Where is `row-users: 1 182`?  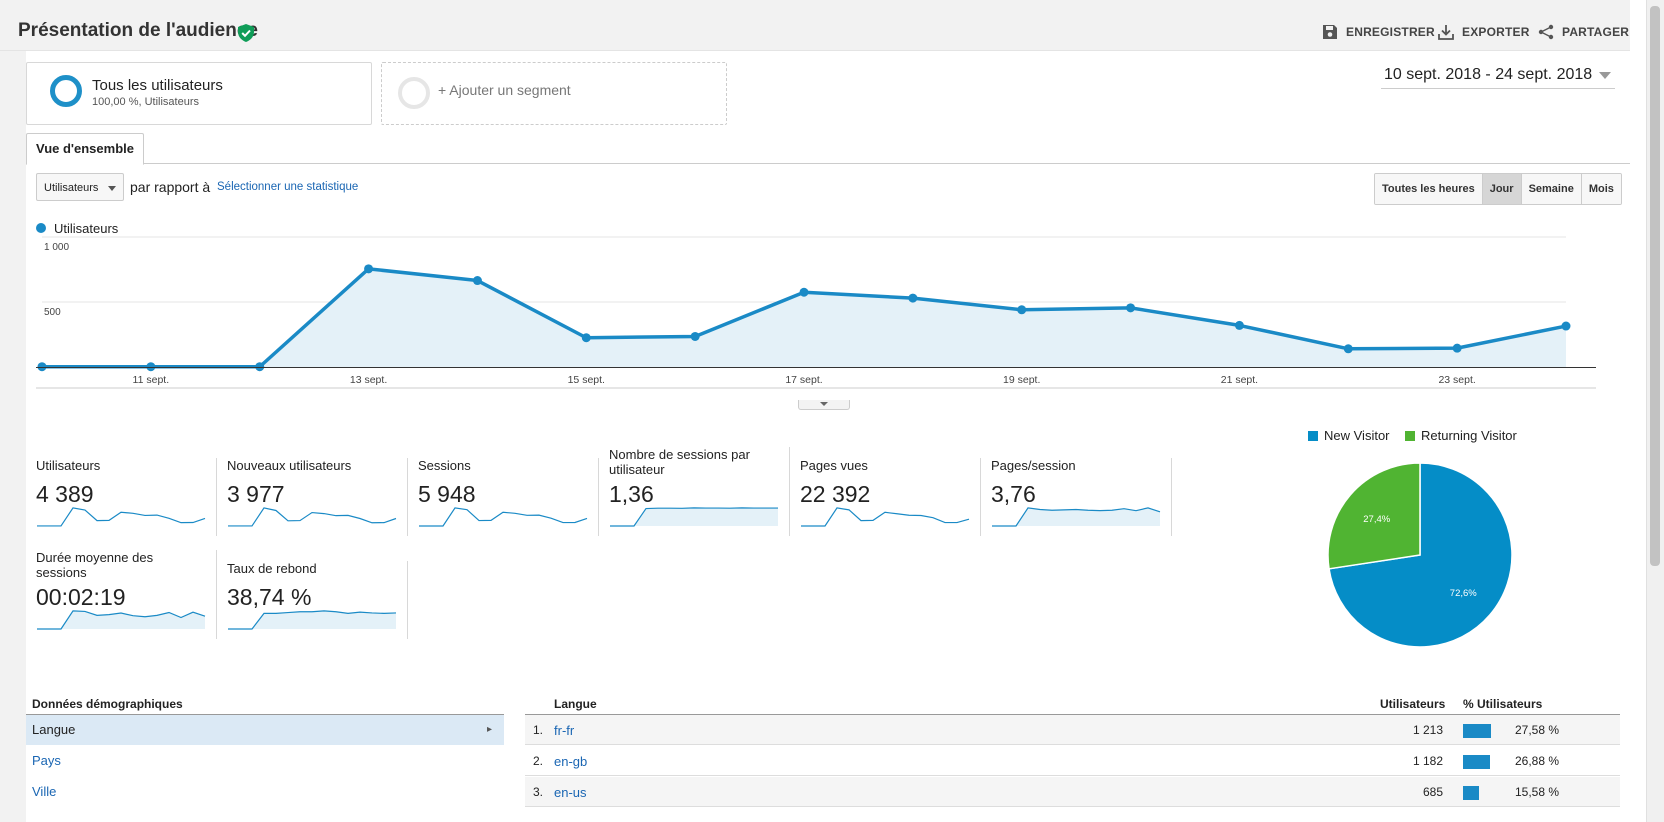 row-users: 1 182 is located at coordinates (1427, 761).